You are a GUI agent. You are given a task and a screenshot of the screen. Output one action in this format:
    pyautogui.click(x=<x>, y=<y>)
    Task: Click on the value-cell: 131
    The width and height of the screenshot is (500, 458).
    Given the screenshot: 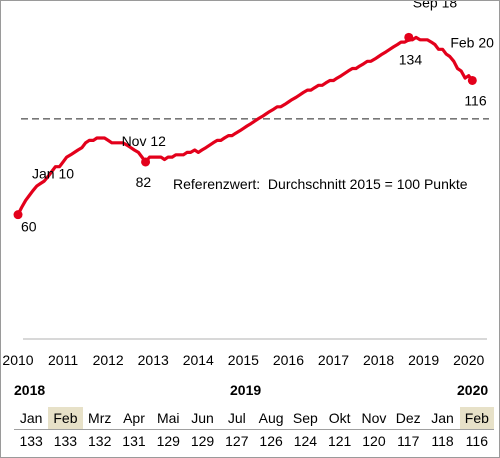 What is the action you would take?
    pyautogui.click(x=134, y=441)
    